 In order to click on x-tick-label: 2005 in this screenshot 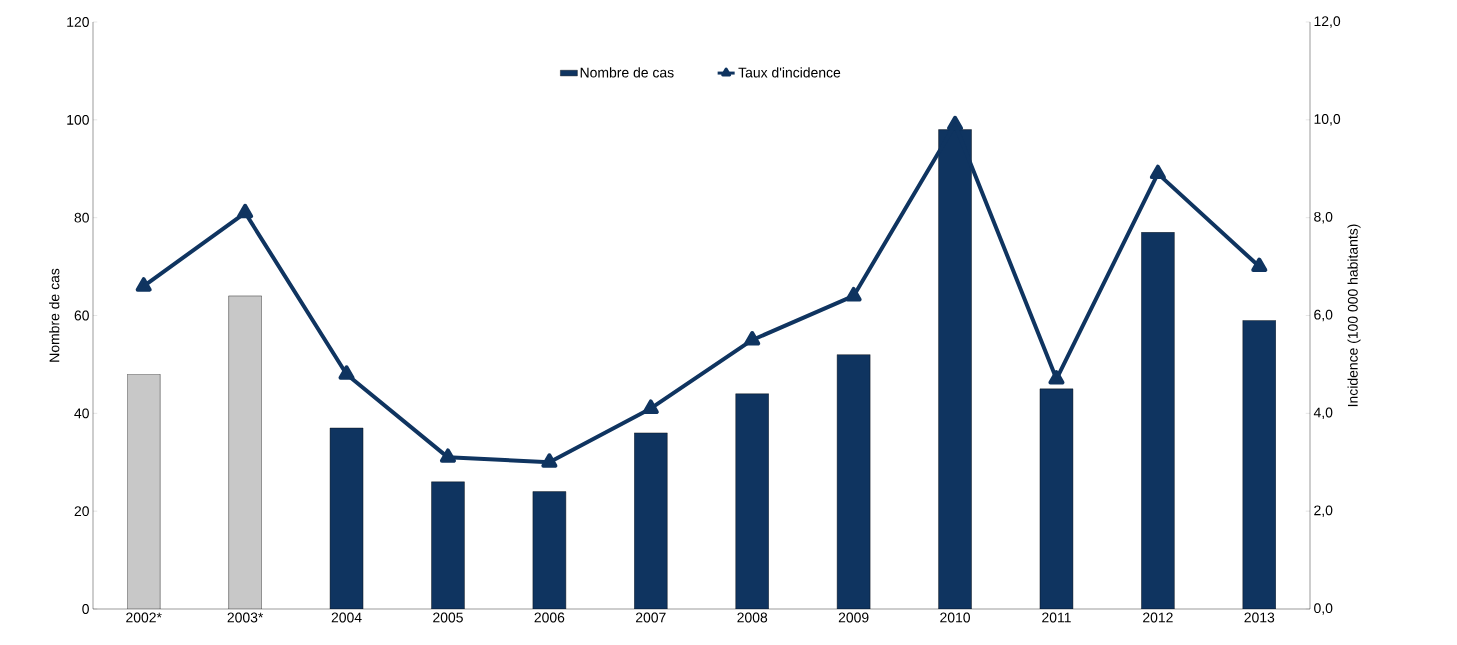, I will do `click(448, 617)`.